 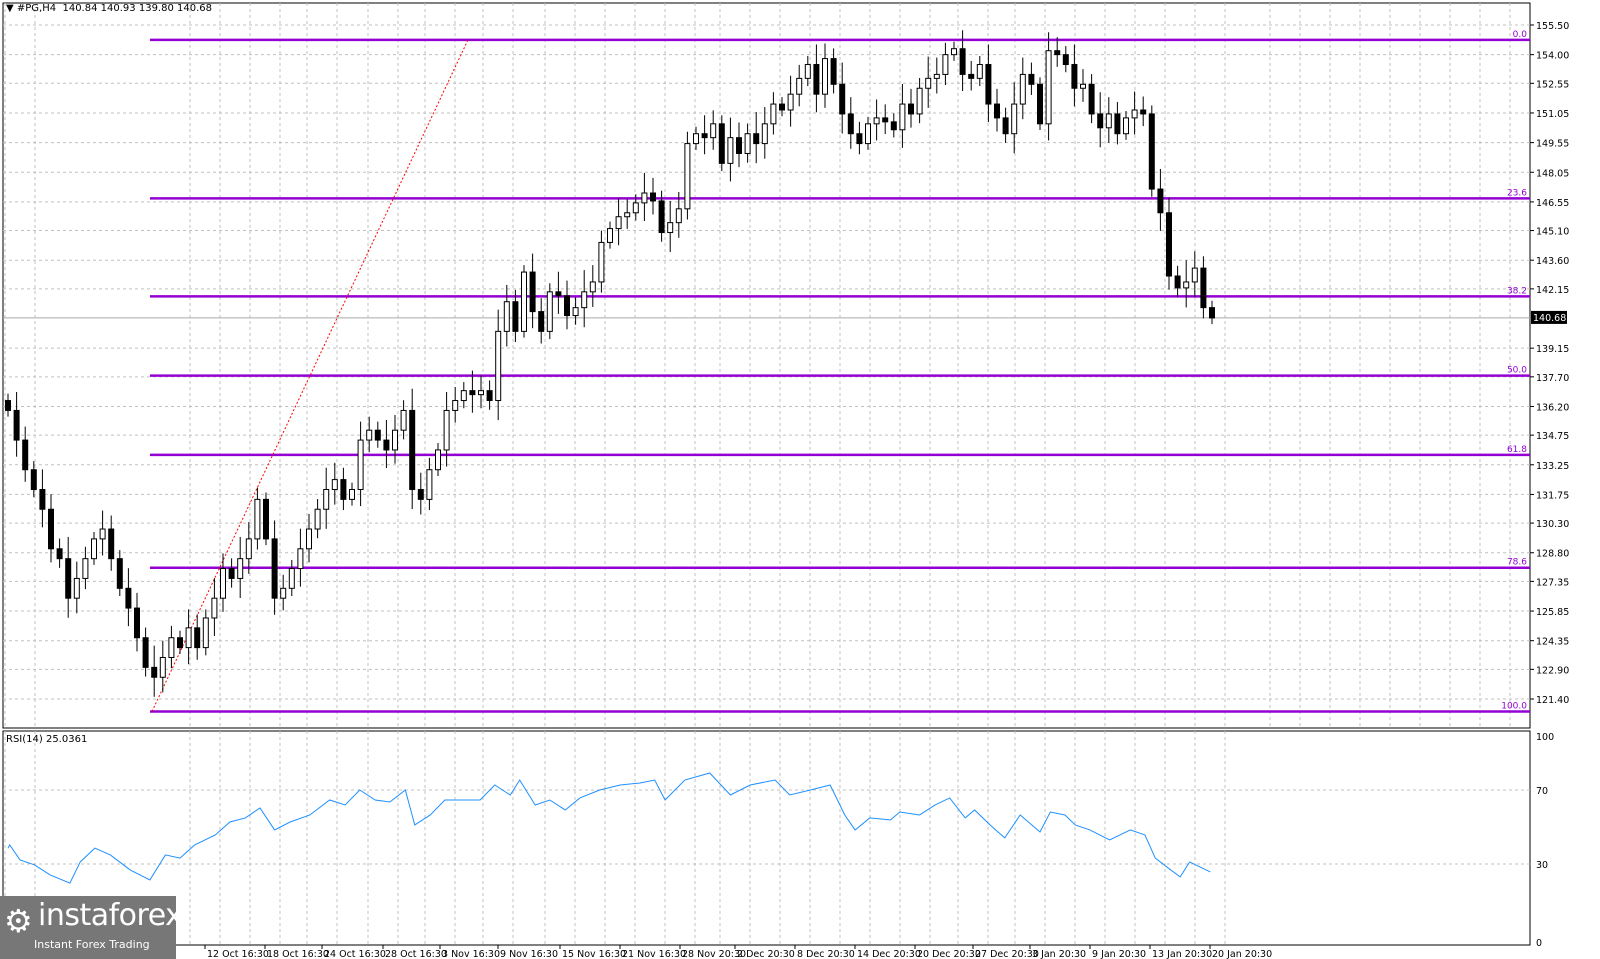 What do you see at coordinates (1545, 737) in the screenshot?
I see `rsi-axis-label: 100` at bounding box center [1545, 737].